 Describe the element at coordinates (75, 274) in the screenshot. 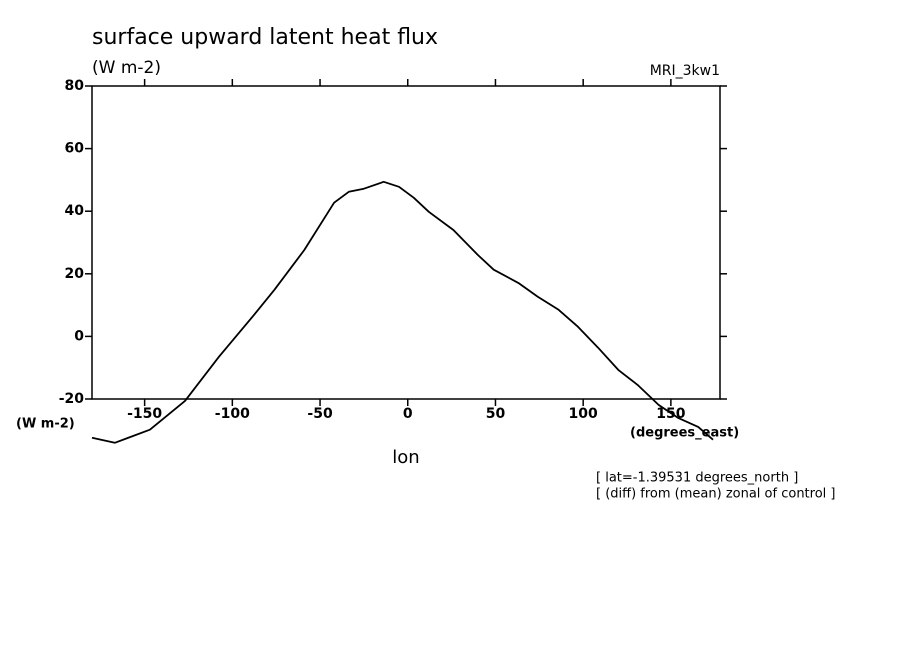

I see `y-tick-label: 20` at that location.